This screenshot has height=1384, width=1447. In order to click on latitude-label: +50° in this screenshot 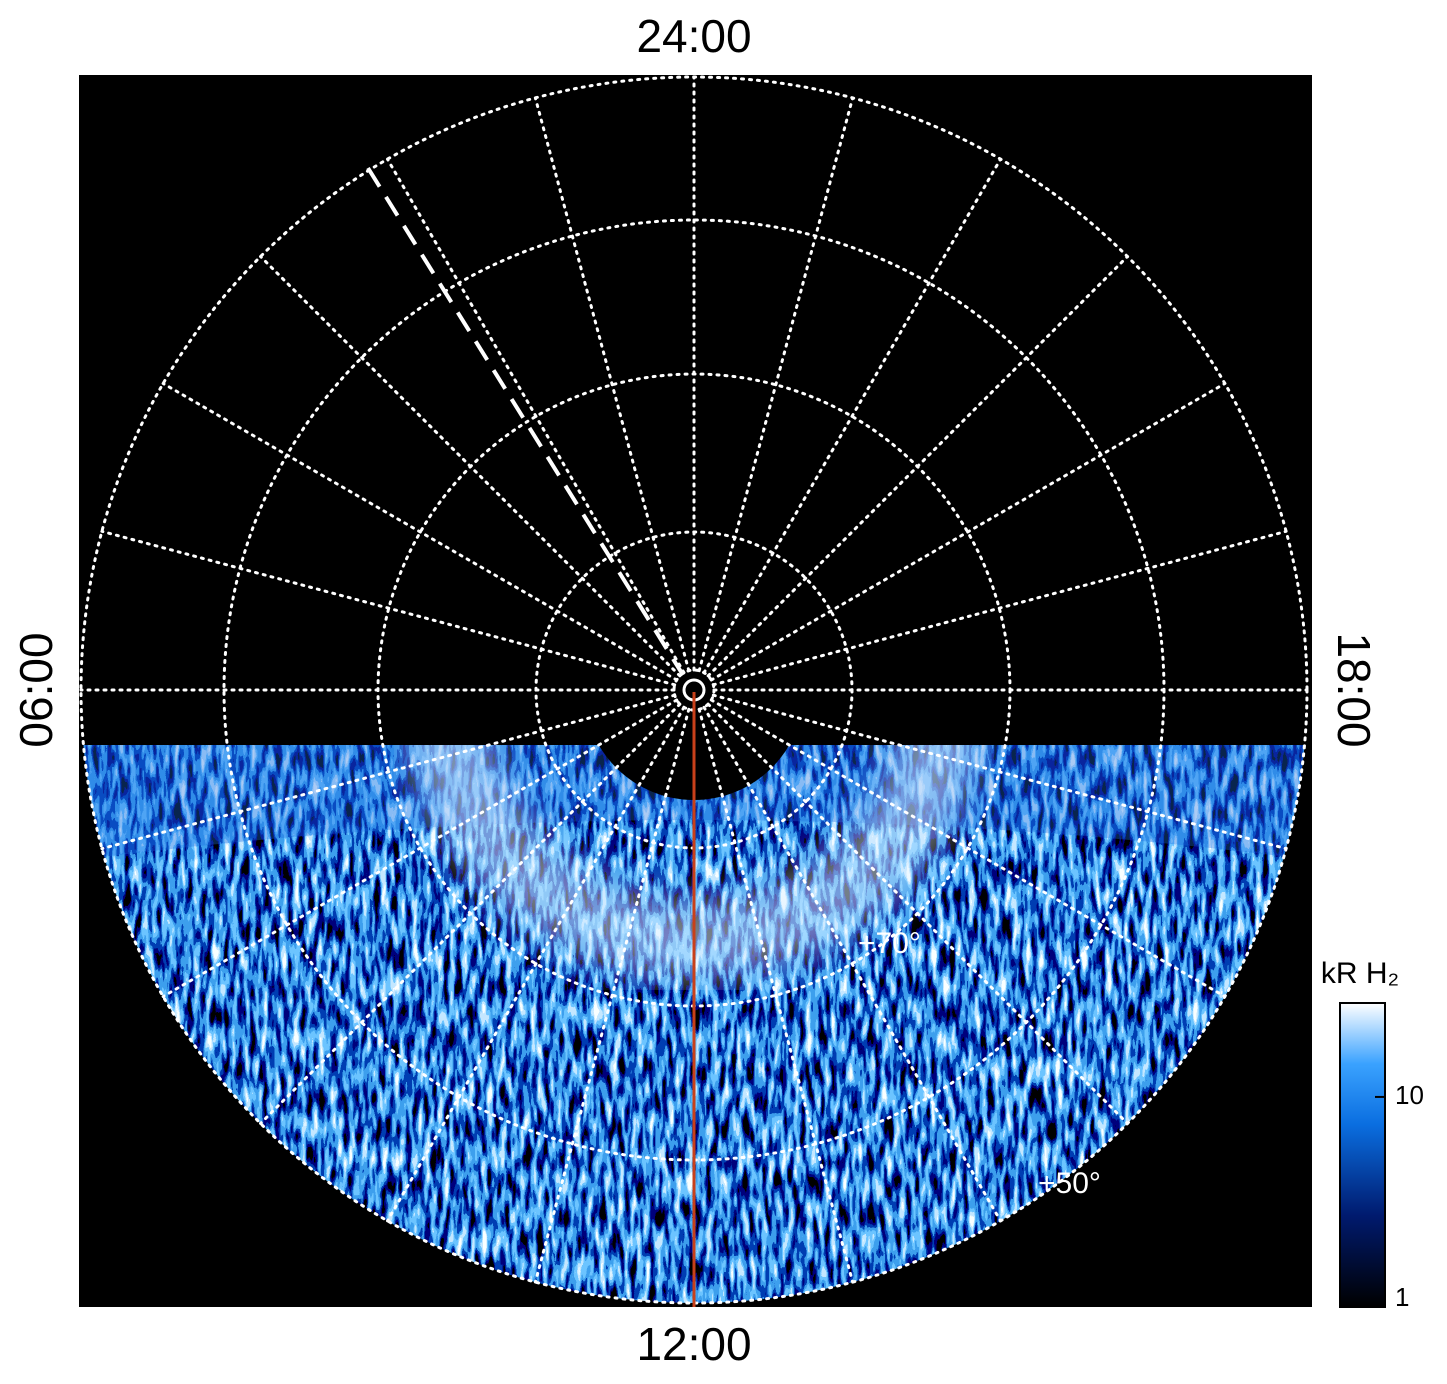, I will do `click(1069, 1183)`.